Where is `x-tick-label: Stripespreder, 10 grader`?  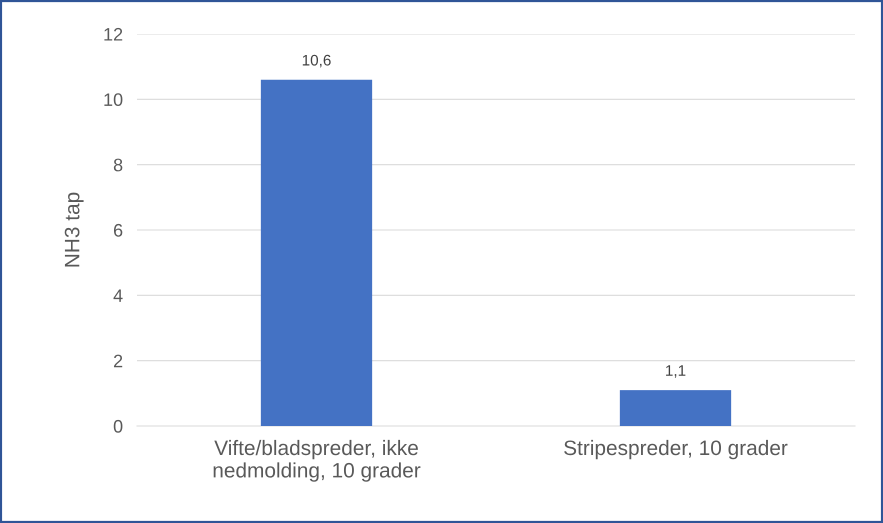 x-tick-label: Stripespreder, 10 grader is located at coordinates (676, 450).